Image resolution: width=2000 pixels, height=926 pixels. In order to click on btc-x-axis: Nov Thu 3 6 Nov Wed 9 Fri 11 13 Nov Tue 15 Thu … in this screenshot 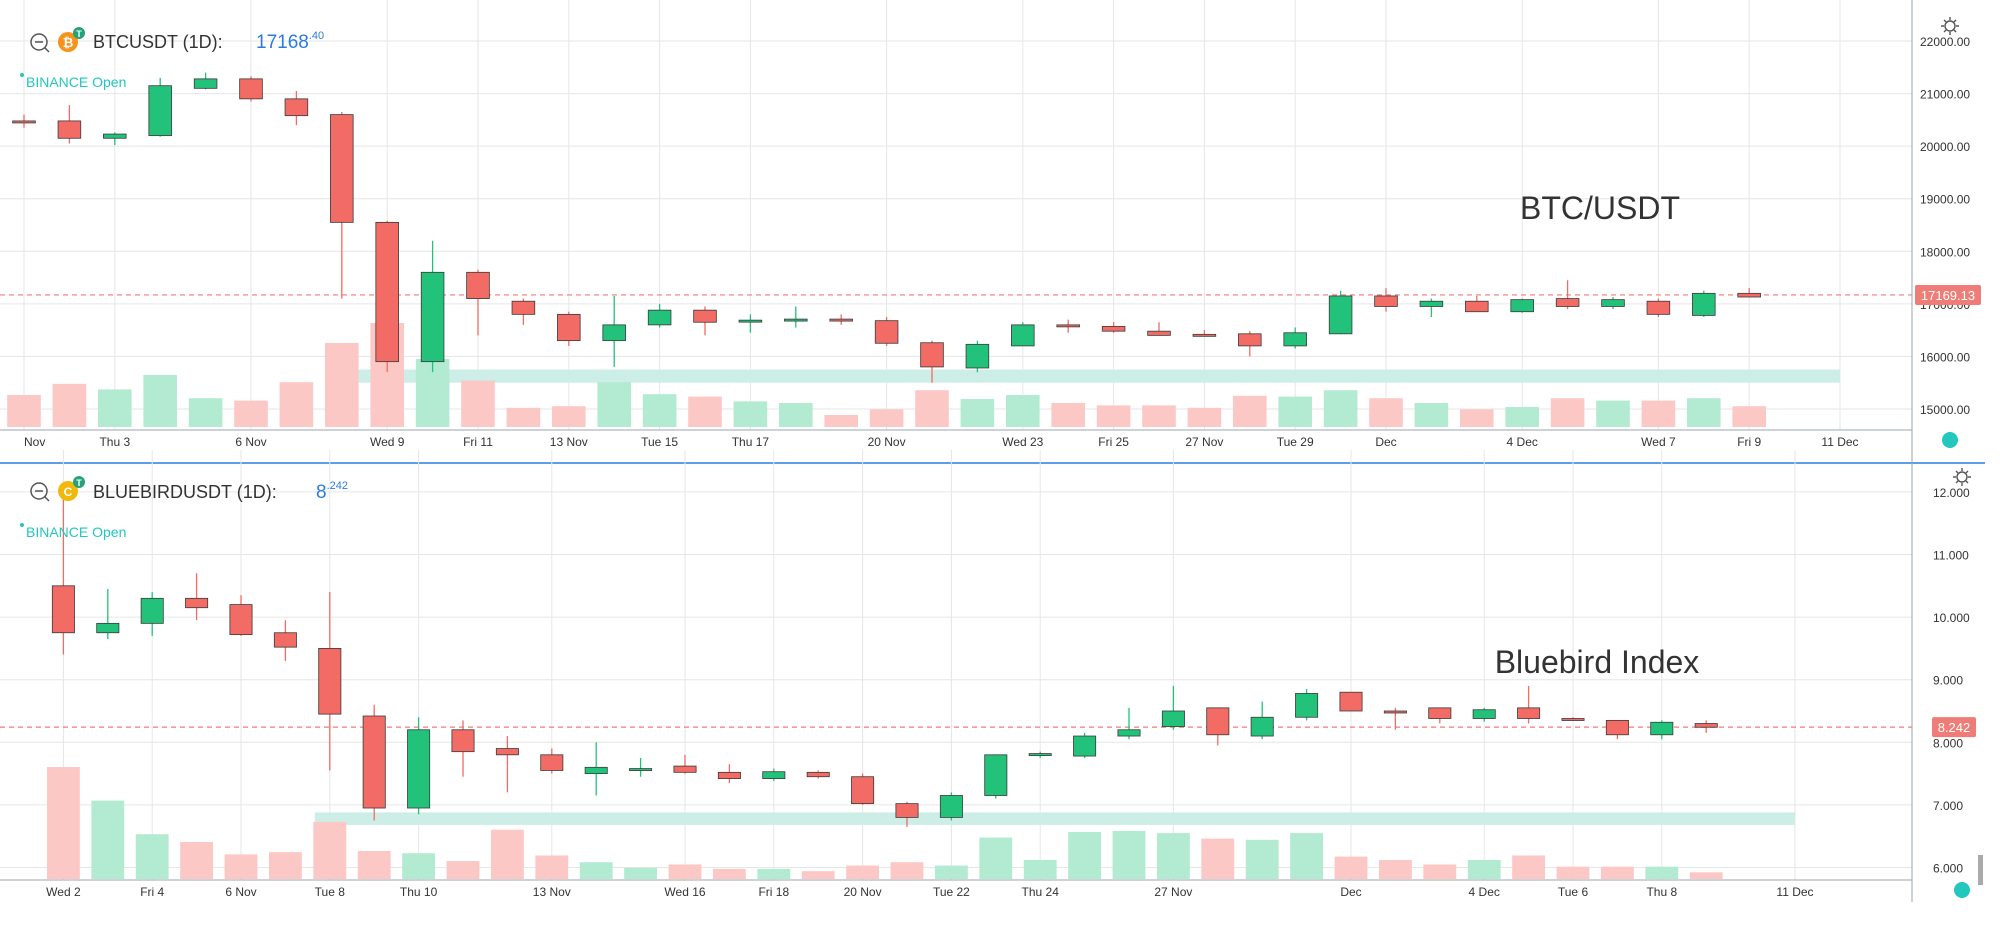, I will do `click(941, 442)`.